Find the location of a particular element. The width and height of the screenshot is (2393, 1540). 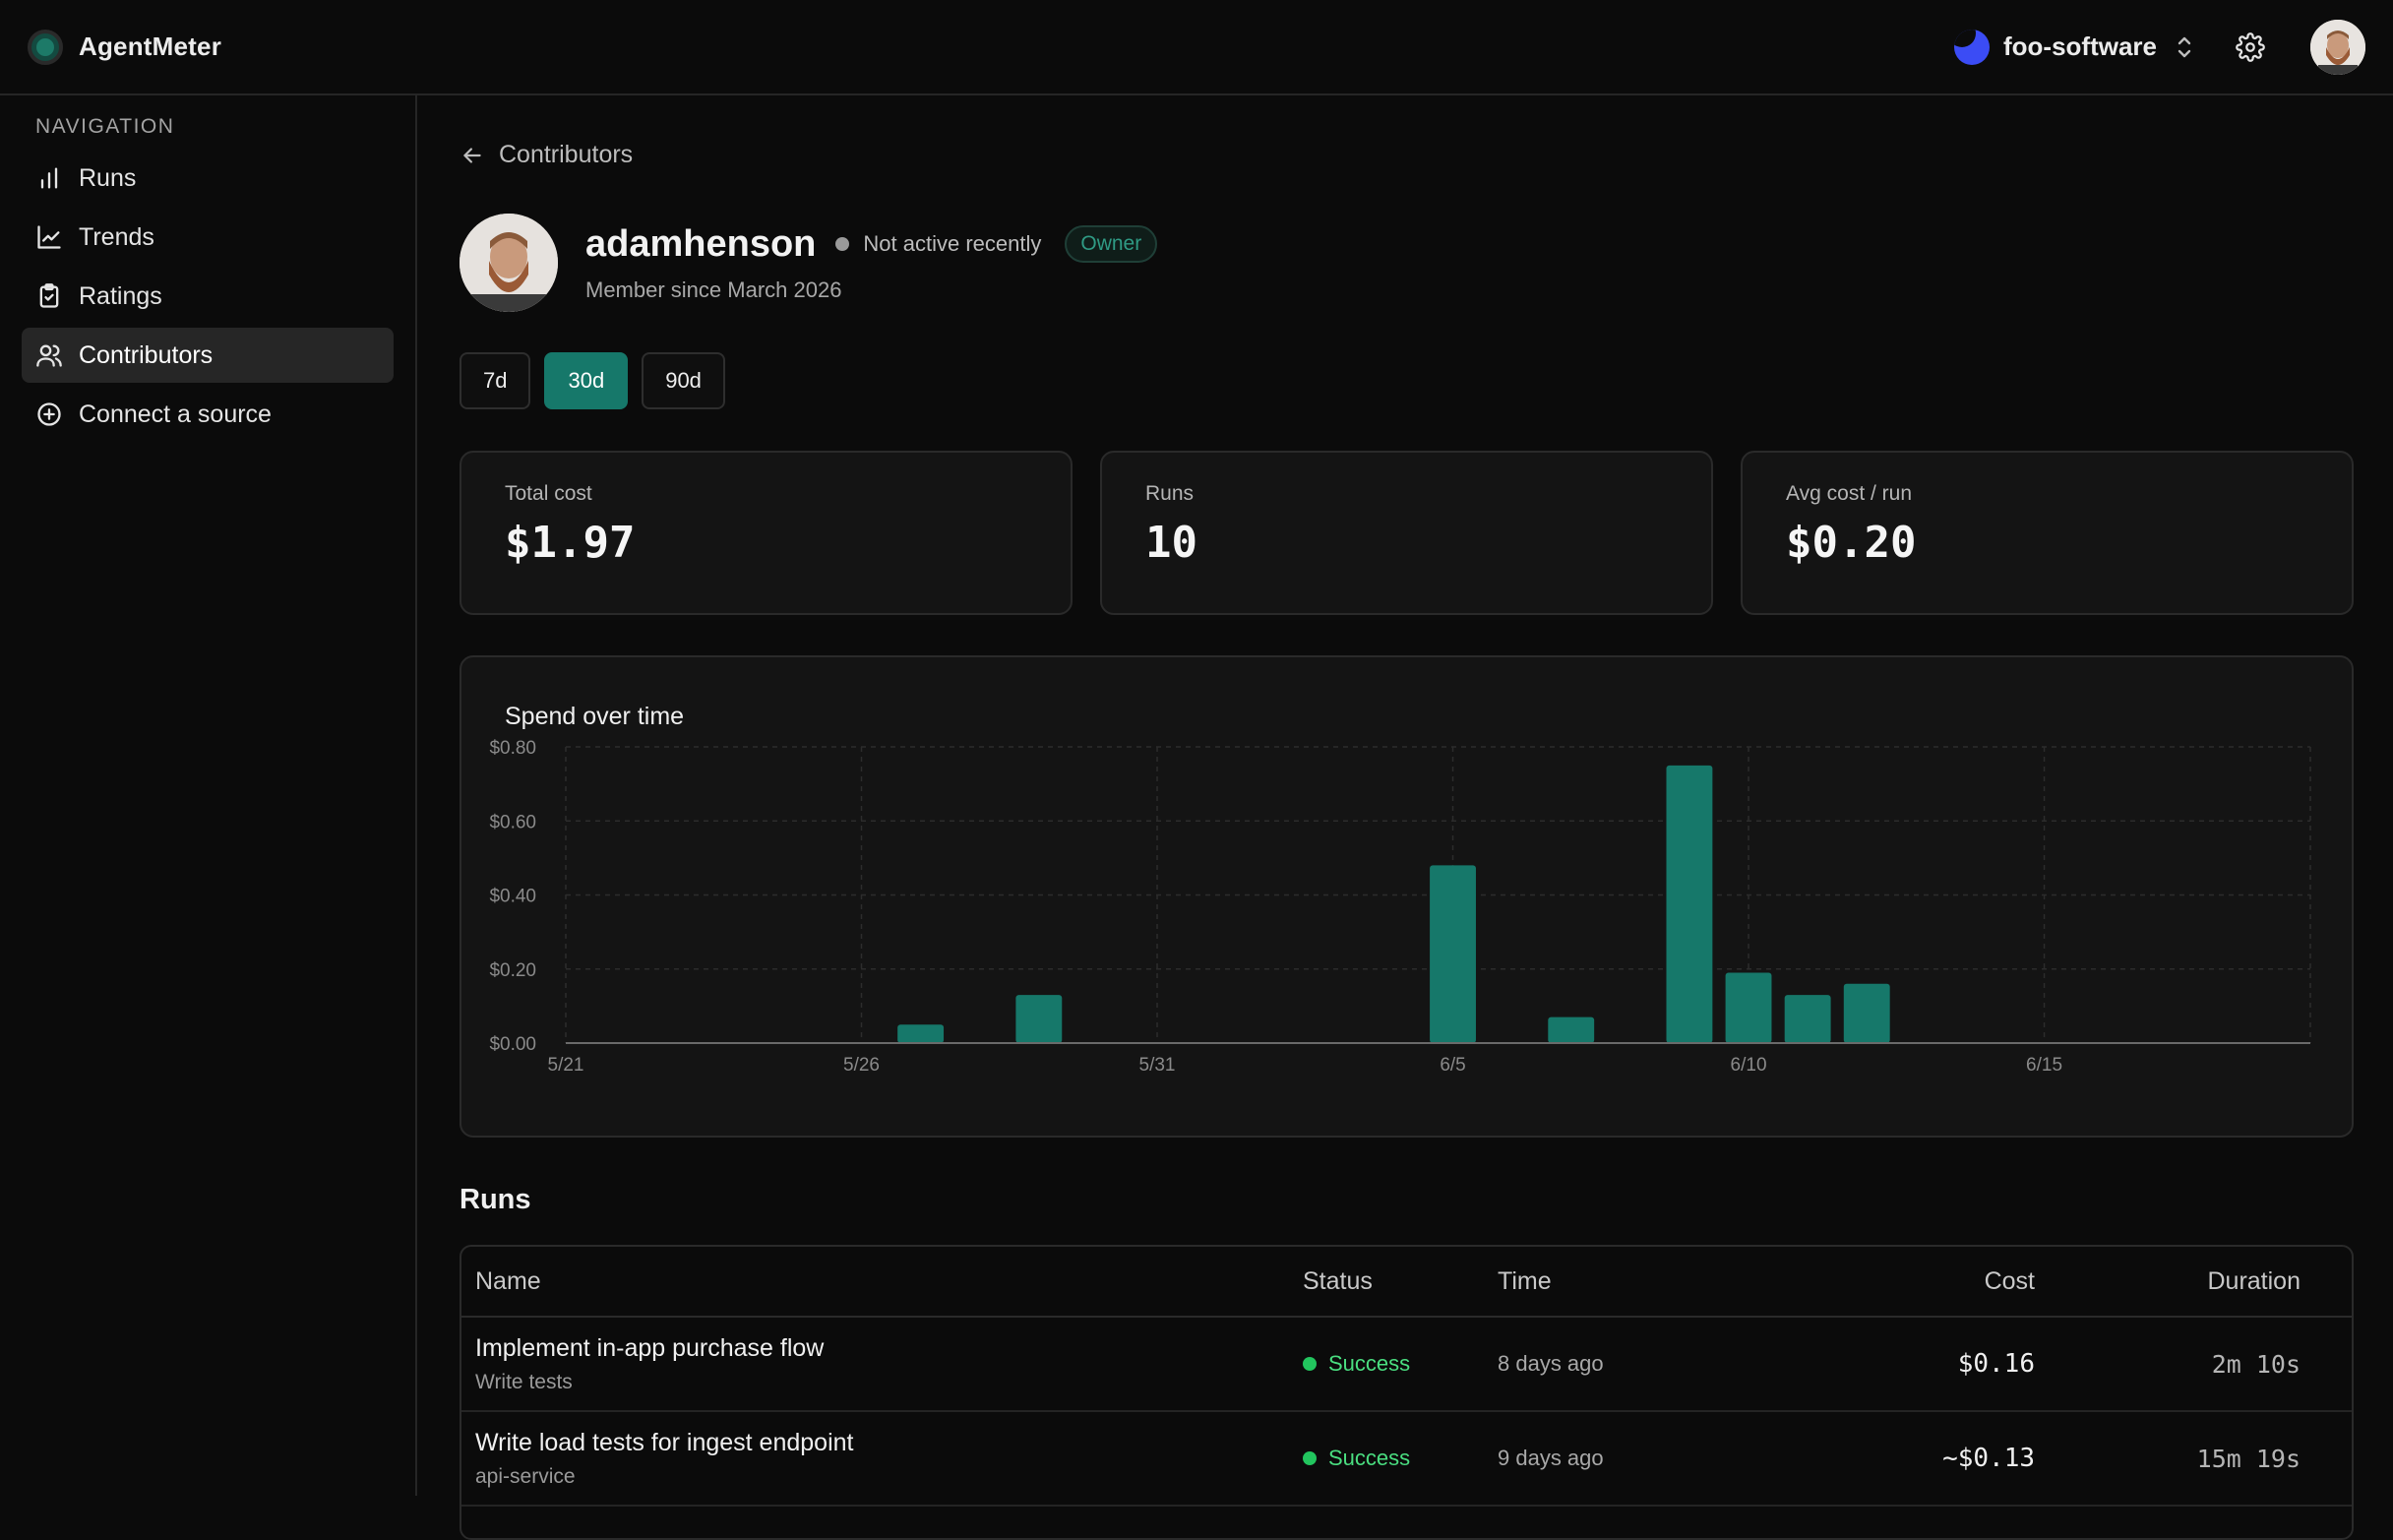

column-header-cost: Cost is located at coordinates (2009, 1280).